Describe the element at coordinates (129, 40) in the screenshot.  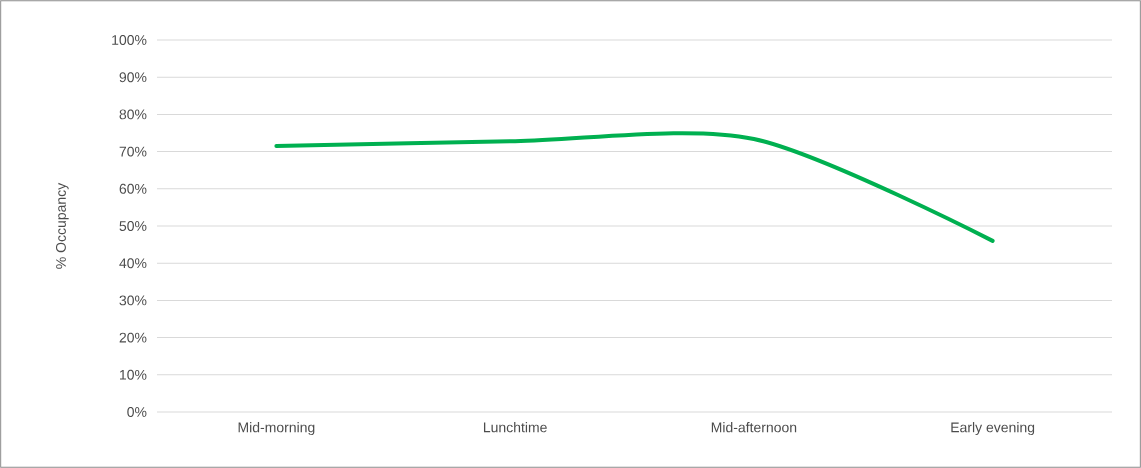
I see `y-tick-label: 100%` at that location.